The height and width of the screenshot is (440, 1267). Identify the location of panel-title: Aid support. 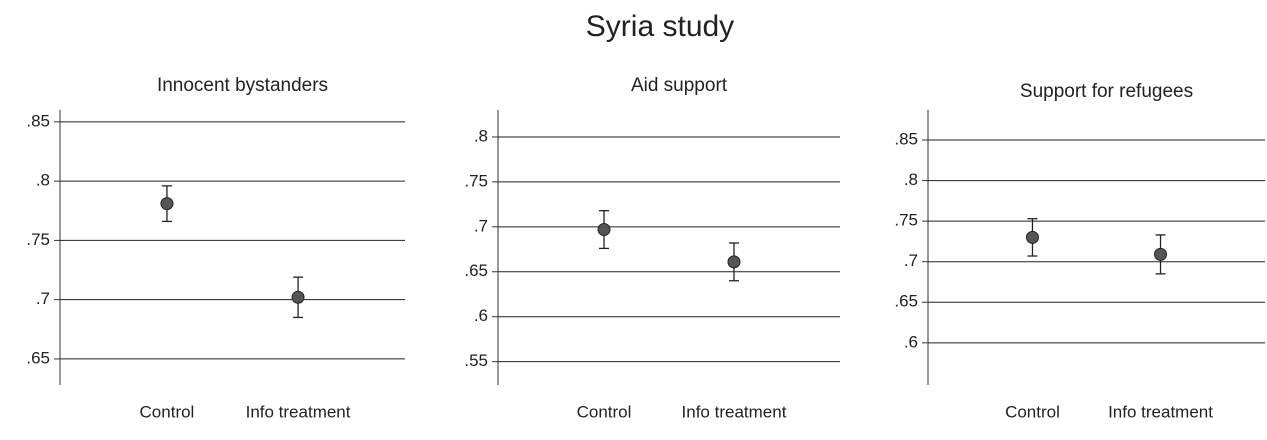
(679, 85).